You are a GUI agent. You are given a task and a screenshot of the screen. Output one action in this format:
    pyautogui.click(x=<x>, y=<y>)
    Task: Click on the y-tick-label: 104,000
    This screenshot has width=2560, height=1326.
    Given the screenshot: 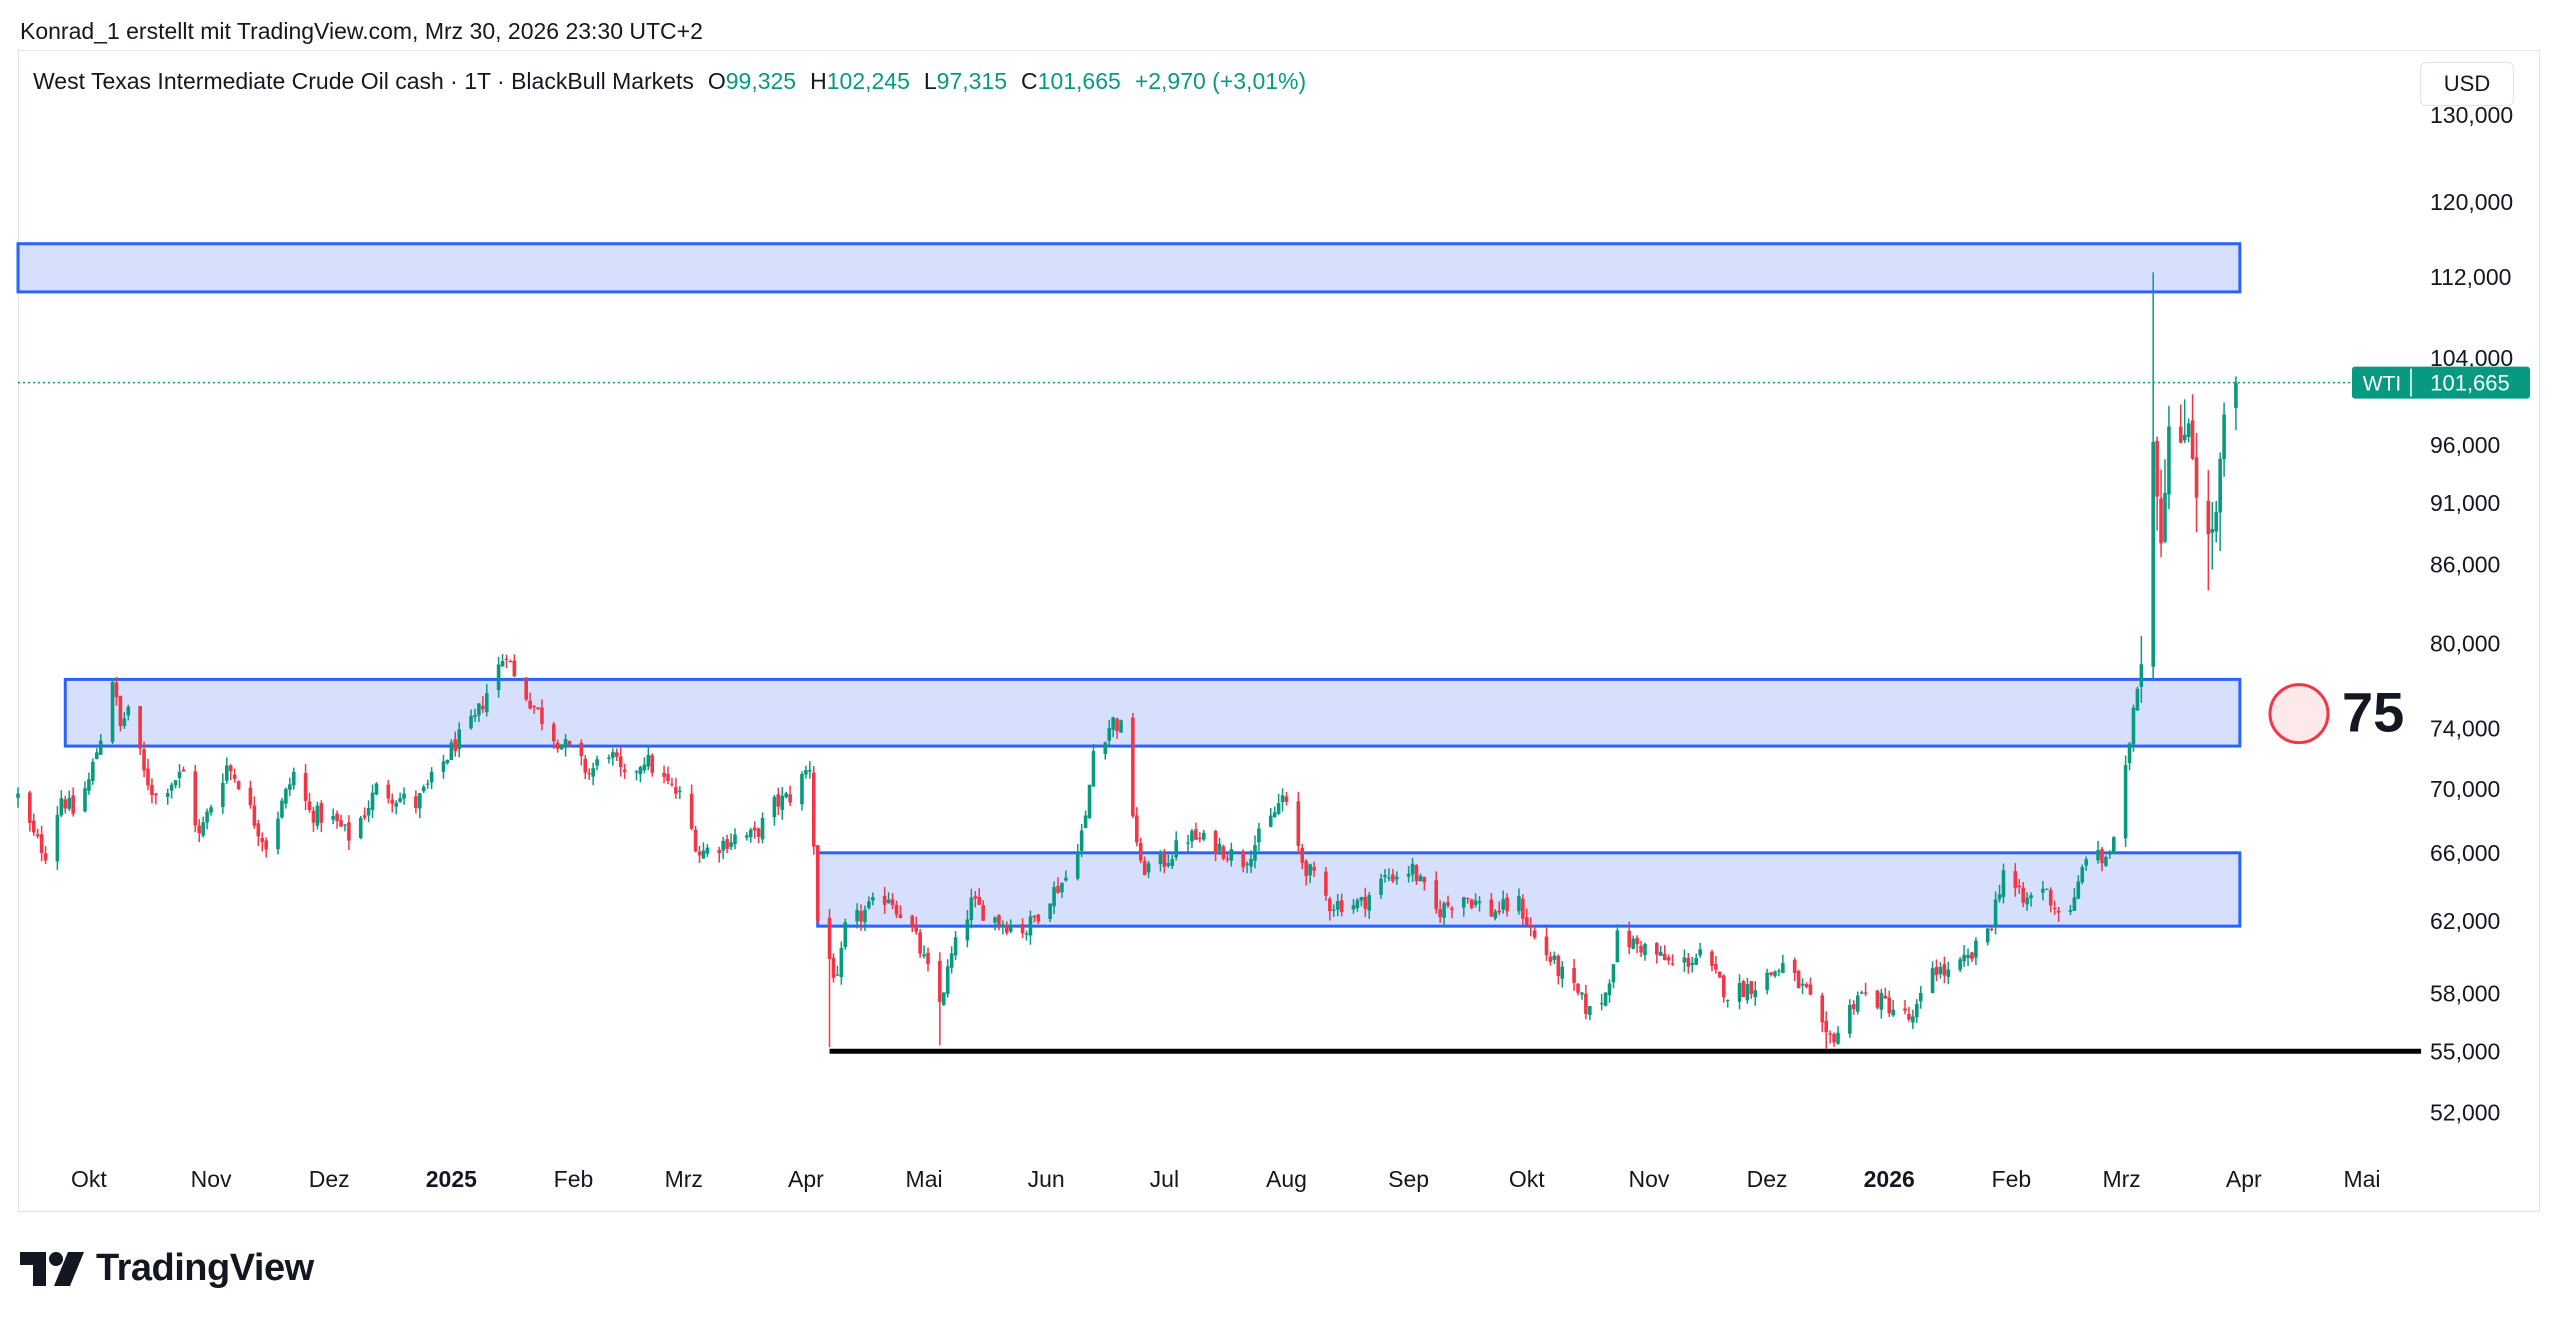 What is the action you would take?
    pyautogui.click(x=2471, y=358)
    